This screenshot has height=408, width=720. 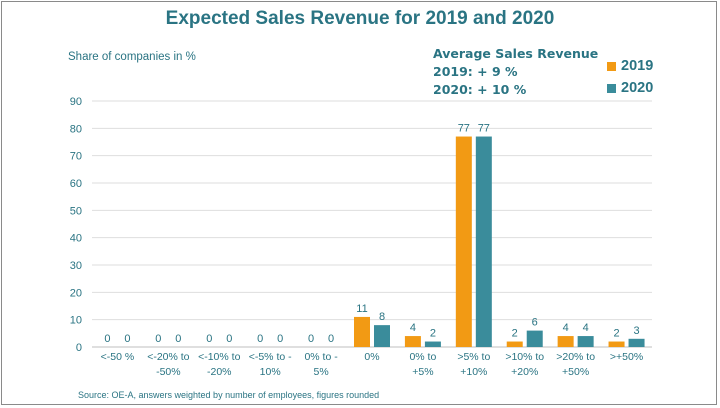 I want to click on x-tick-label: <-50 %, so click(x=118, y=357).